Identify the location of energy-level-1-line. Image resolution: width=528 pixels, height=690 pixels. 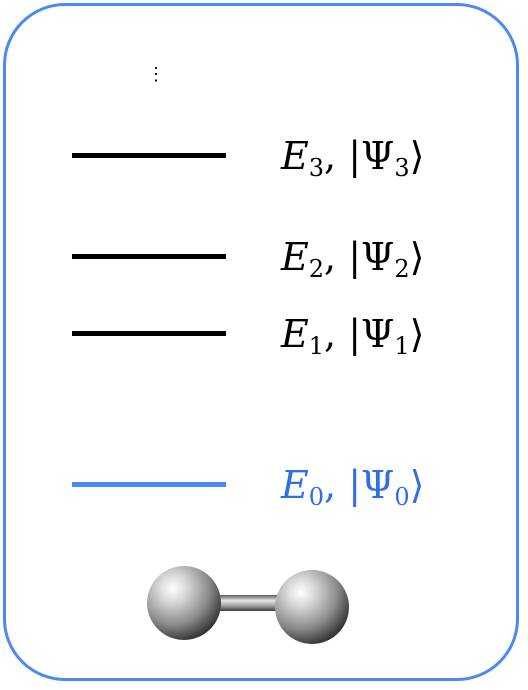
(149, 333).